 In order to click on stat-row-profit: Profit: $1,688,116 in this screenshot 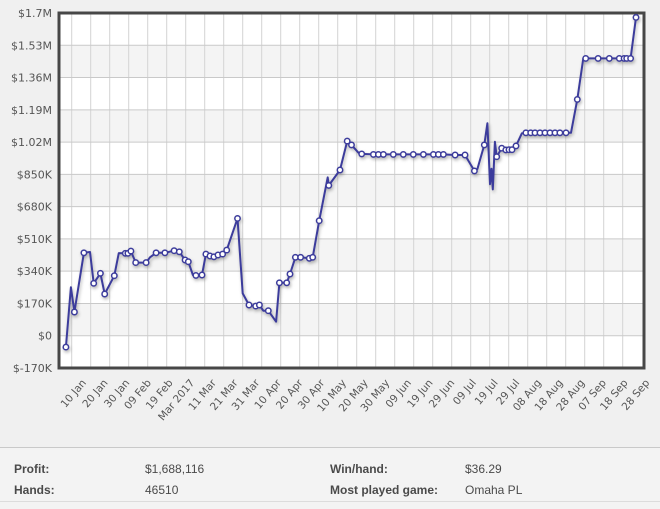, I will do `click(172, 469)`.